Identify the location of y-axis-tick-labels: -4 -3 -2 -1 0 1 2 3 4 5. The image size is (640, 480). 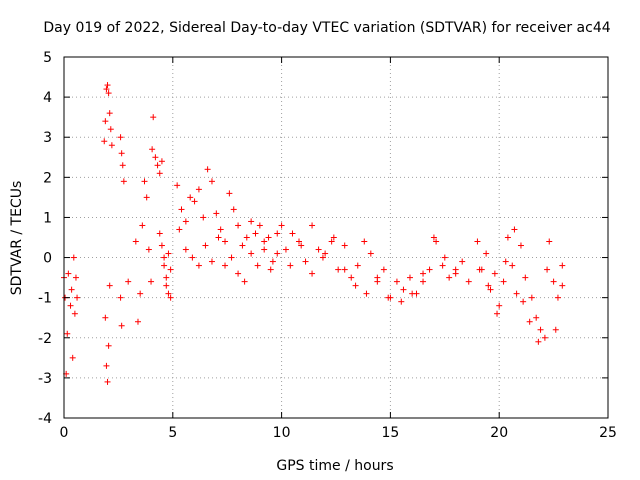
(45, 238).